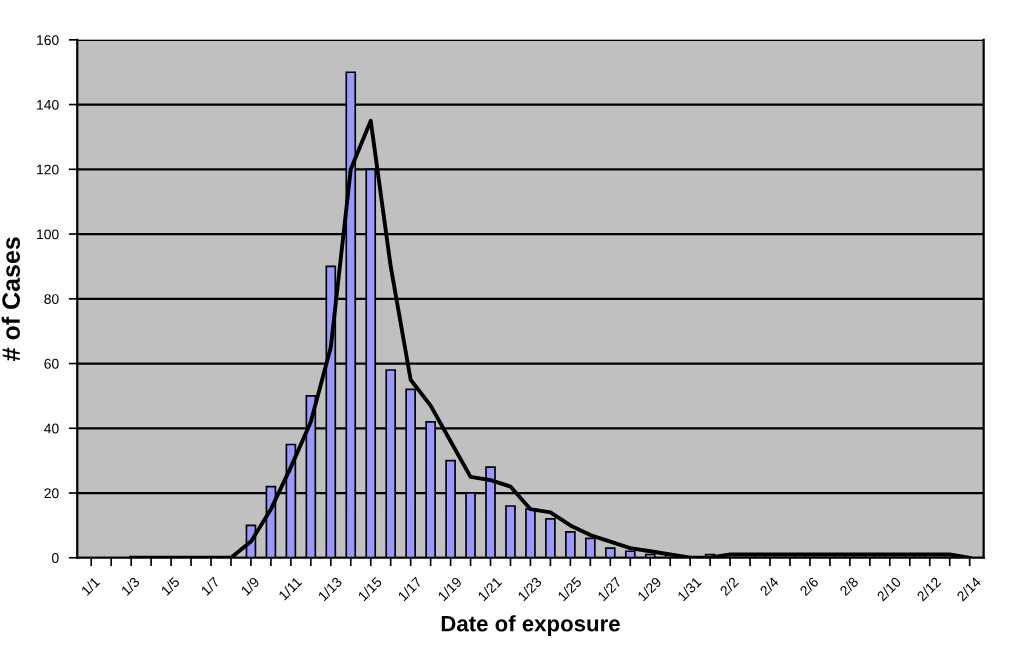 This screenshot has width=1030, height=664. I want to click on y-axis-title: # of Cases, so click(10, 299).